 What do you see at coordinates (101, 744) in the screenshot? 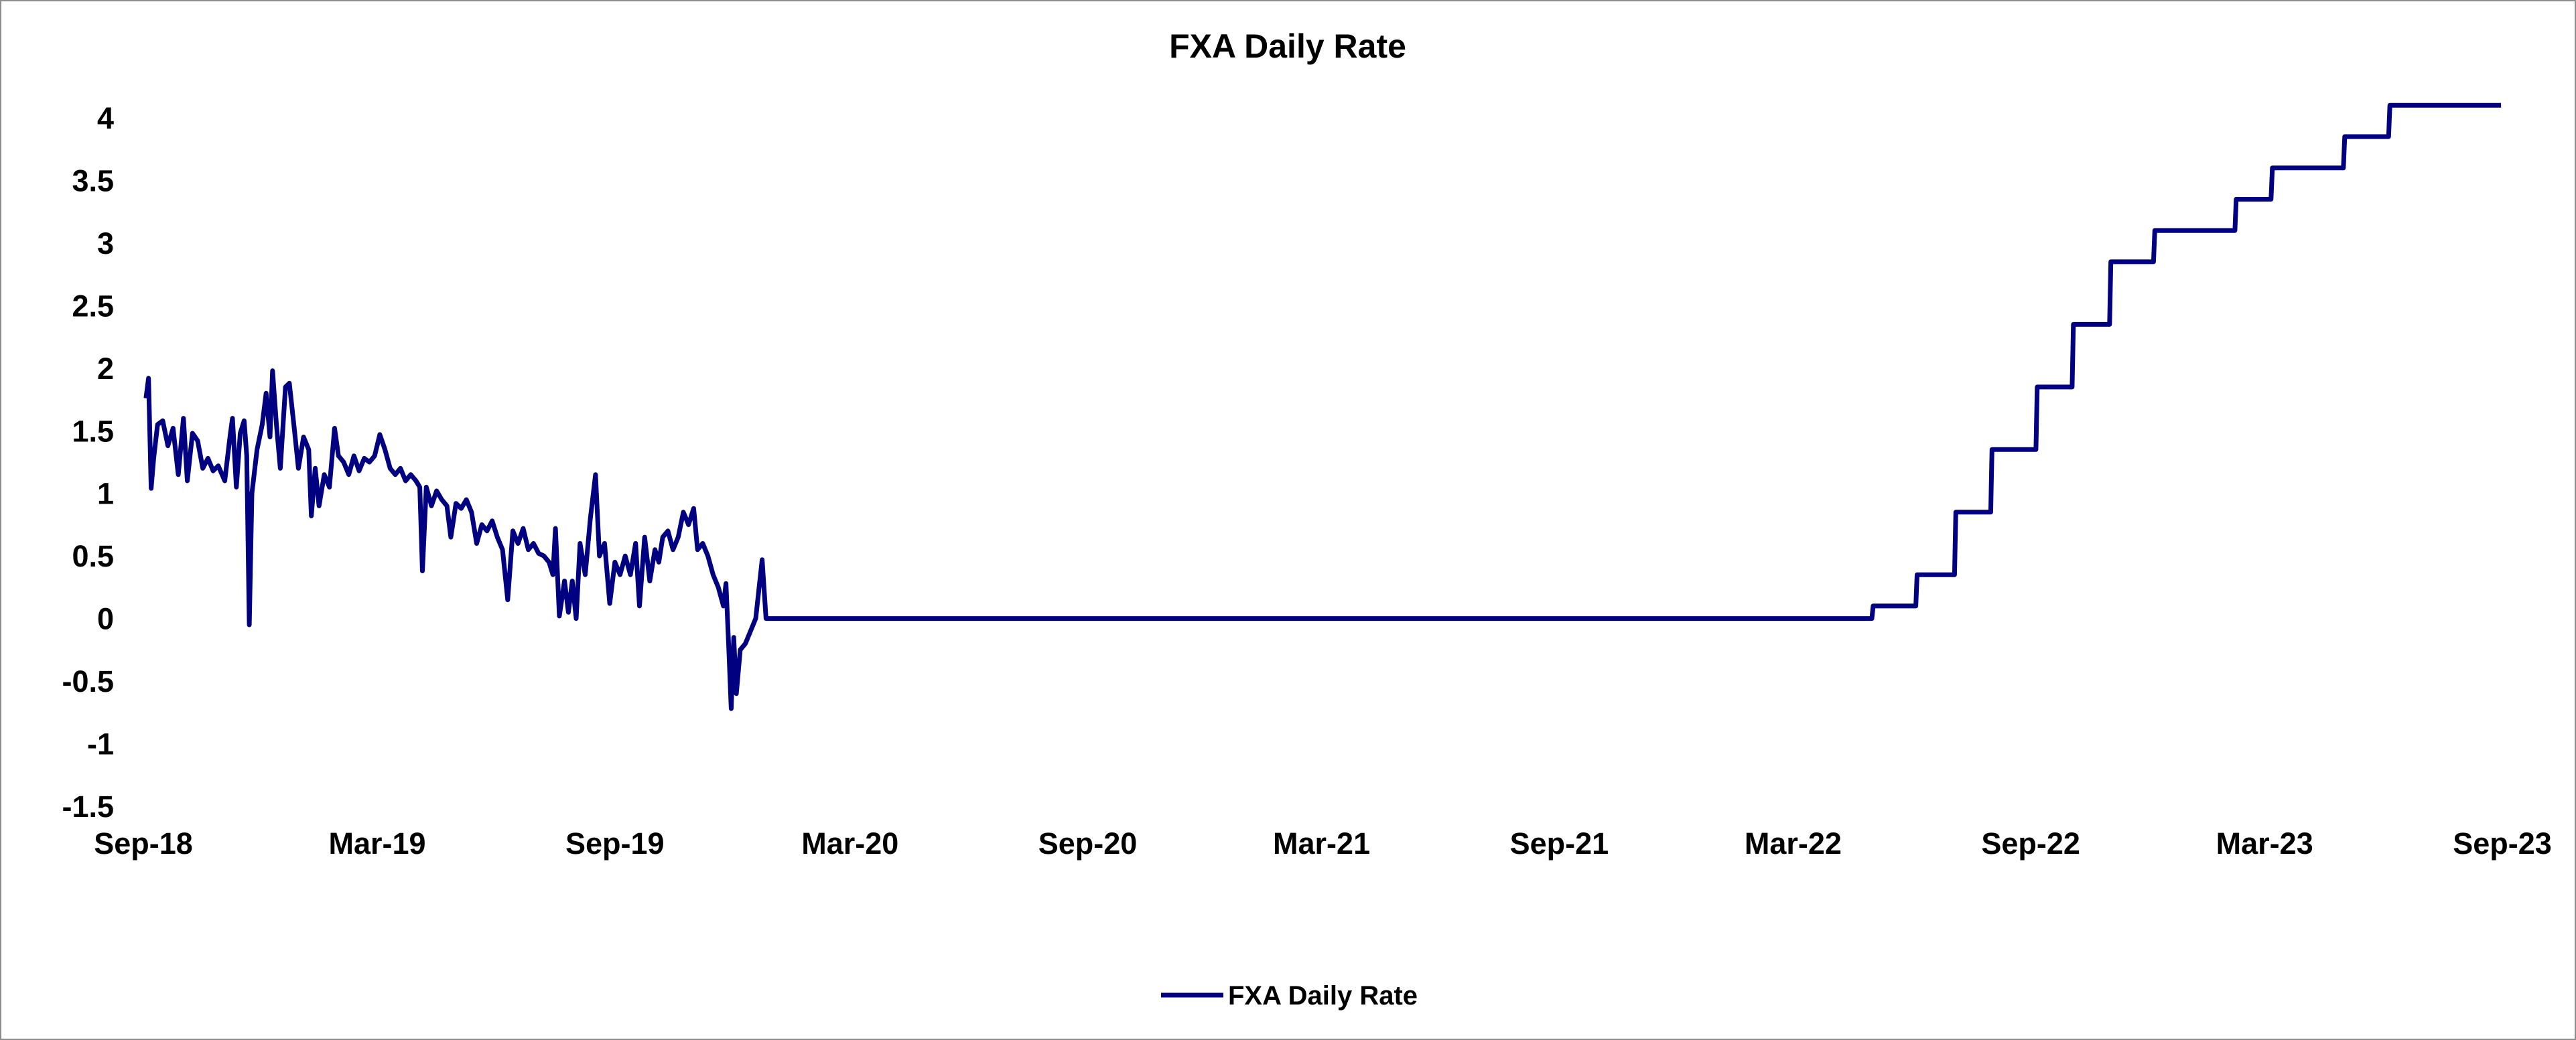
I see `y-tick-label: -1` at bounding box center [101, 744].